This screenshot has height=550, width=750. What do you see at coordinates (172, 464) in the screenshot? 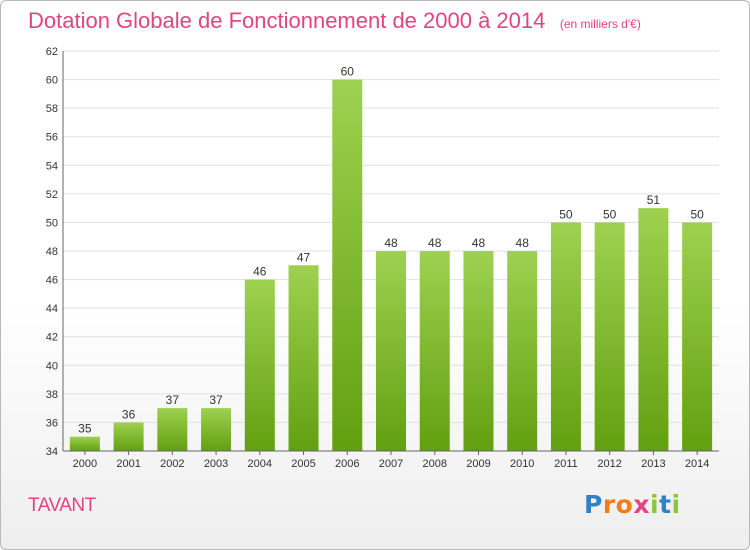
I see `x-tick-label: 2002` at bounding box center [172, 464].